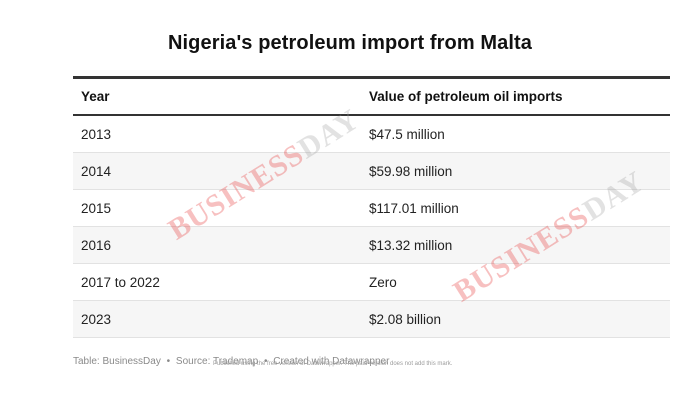  Describe the element at coordinates (217, 361) in the screenshot. I see `source-link: Source: Trademap` at that location.